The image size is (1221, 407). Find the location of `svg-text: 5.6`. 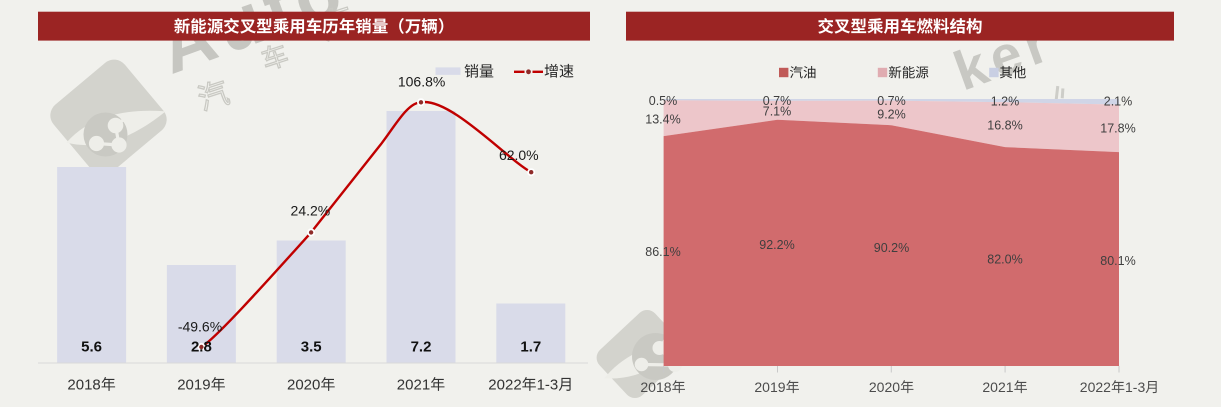

svg-text: 5.6 is located at coordinates (91, 347).